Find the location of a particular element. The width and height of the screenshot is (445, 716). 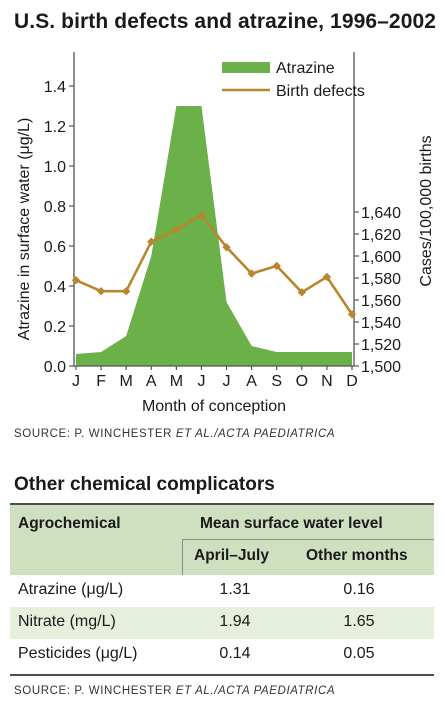

table-row: Atrazine (μg/L) 1.31 0.16 is located at coordinates (222, 591).